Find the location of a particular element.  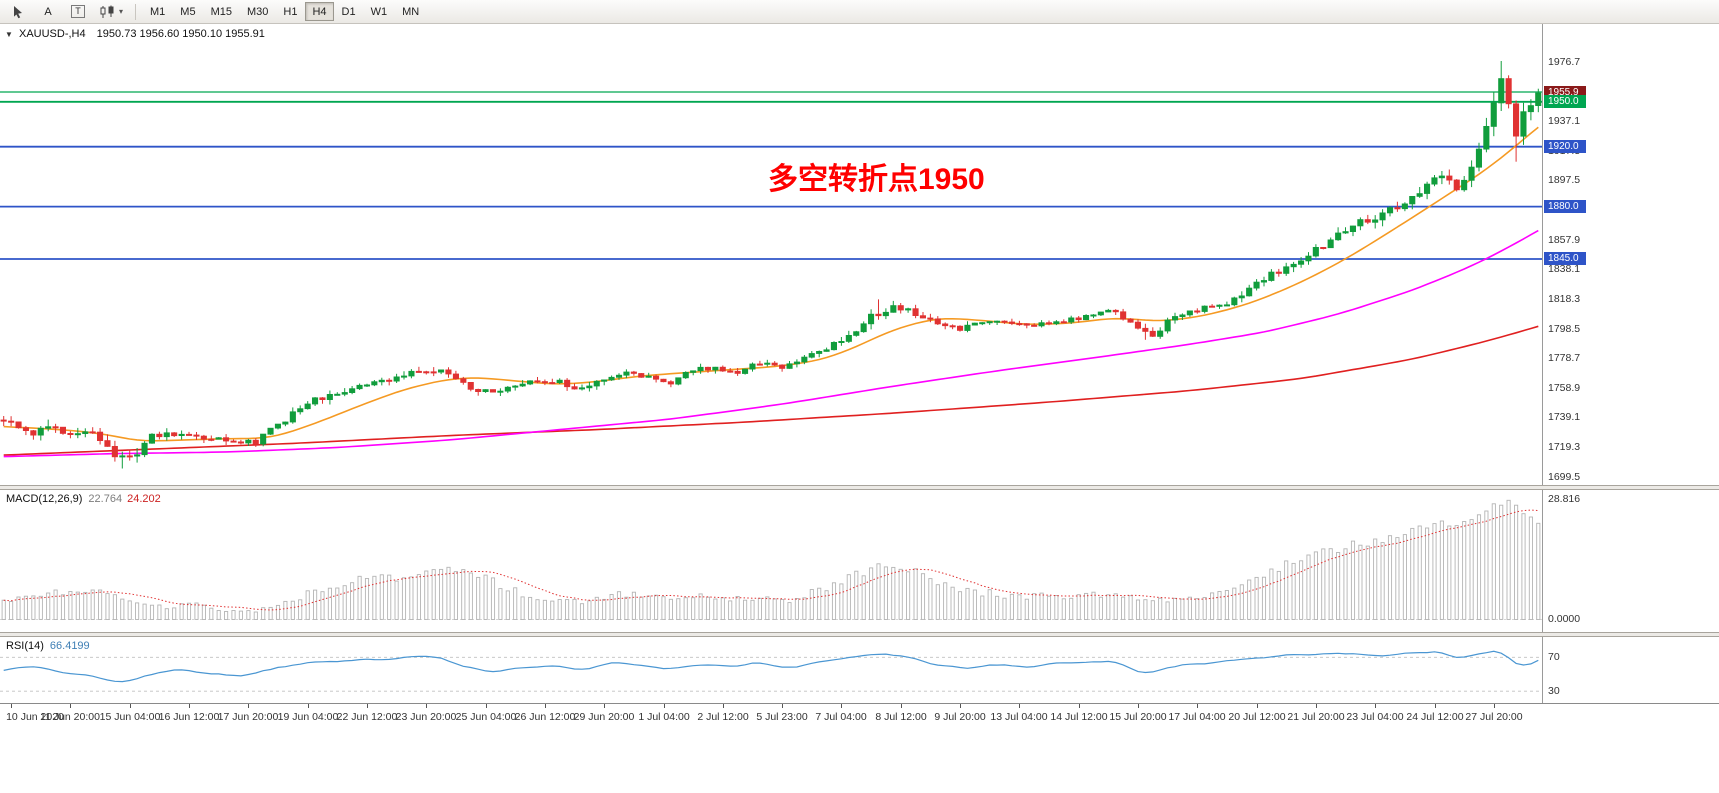

price-badge: 1880.0 is located at coordinates (1565, 206).